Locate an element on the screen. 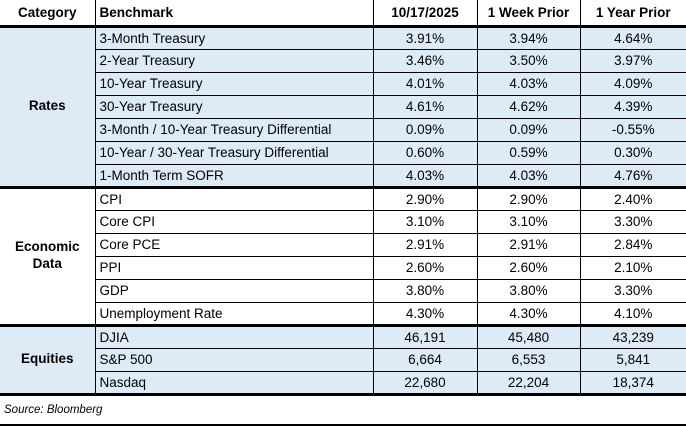 Image resolution: width=686 pixels, height=426 pixels. table-row: Core CPI 3.10% 3.10% 3.30% is located at coordinates (343, 221).